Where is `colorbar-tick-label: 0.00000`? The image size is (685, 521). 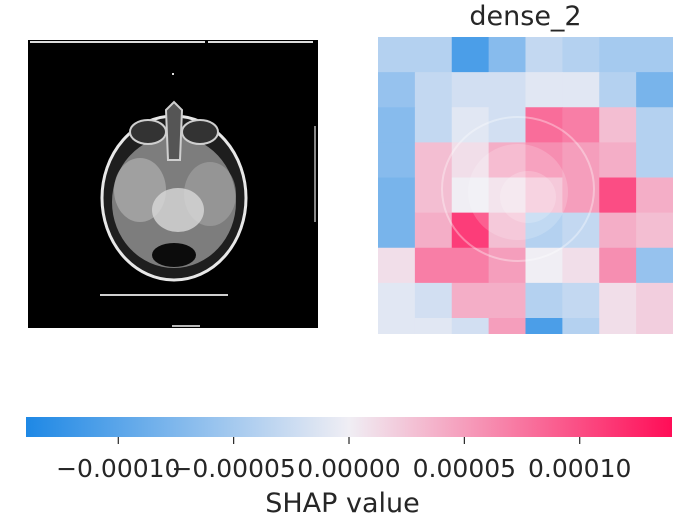
colorbar-tick-label: 0.00000 is located at coordinates (348, 468).